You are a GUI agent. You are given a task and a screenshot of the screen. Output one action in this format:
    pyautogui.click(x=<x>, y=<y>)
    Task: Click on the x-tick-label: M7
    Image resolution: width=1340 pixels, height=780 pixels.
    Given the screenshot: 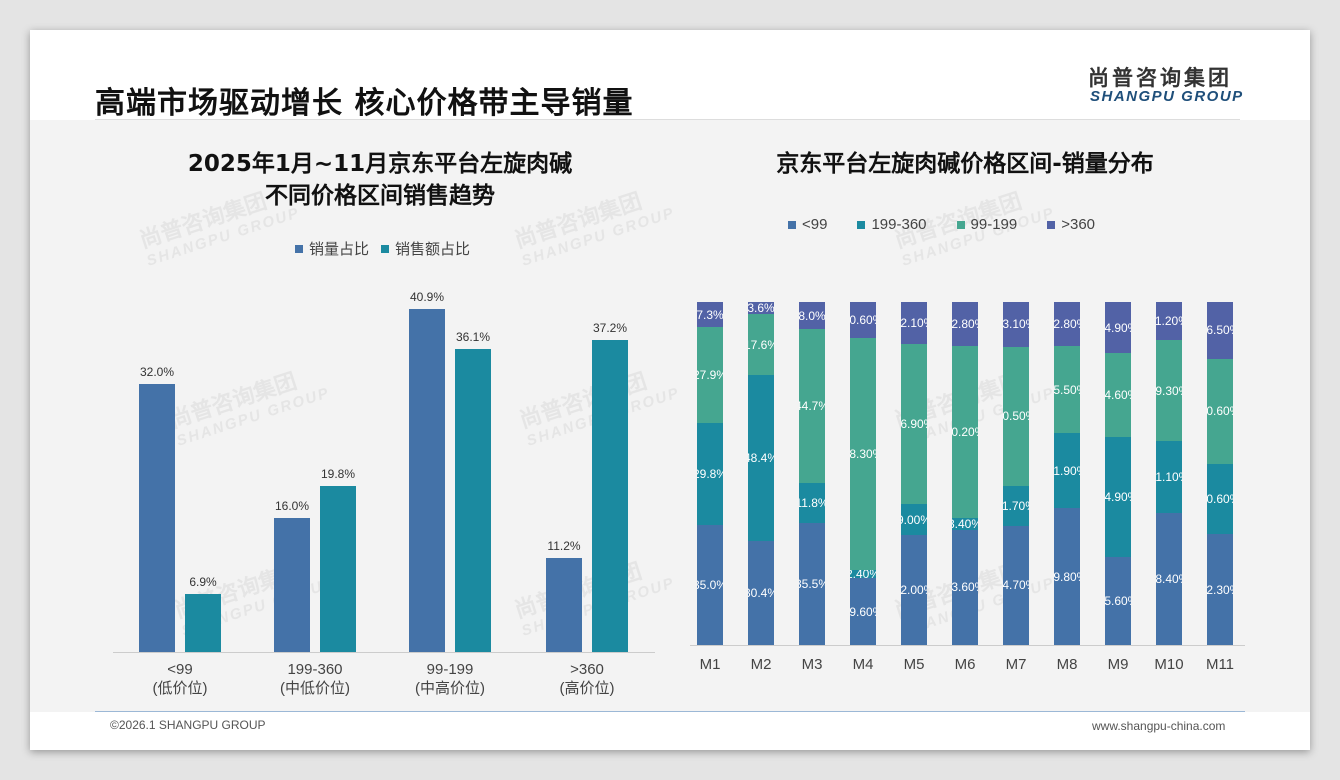 What is the action you would take?
    pyautogui.click(x=1016, y=664)
    